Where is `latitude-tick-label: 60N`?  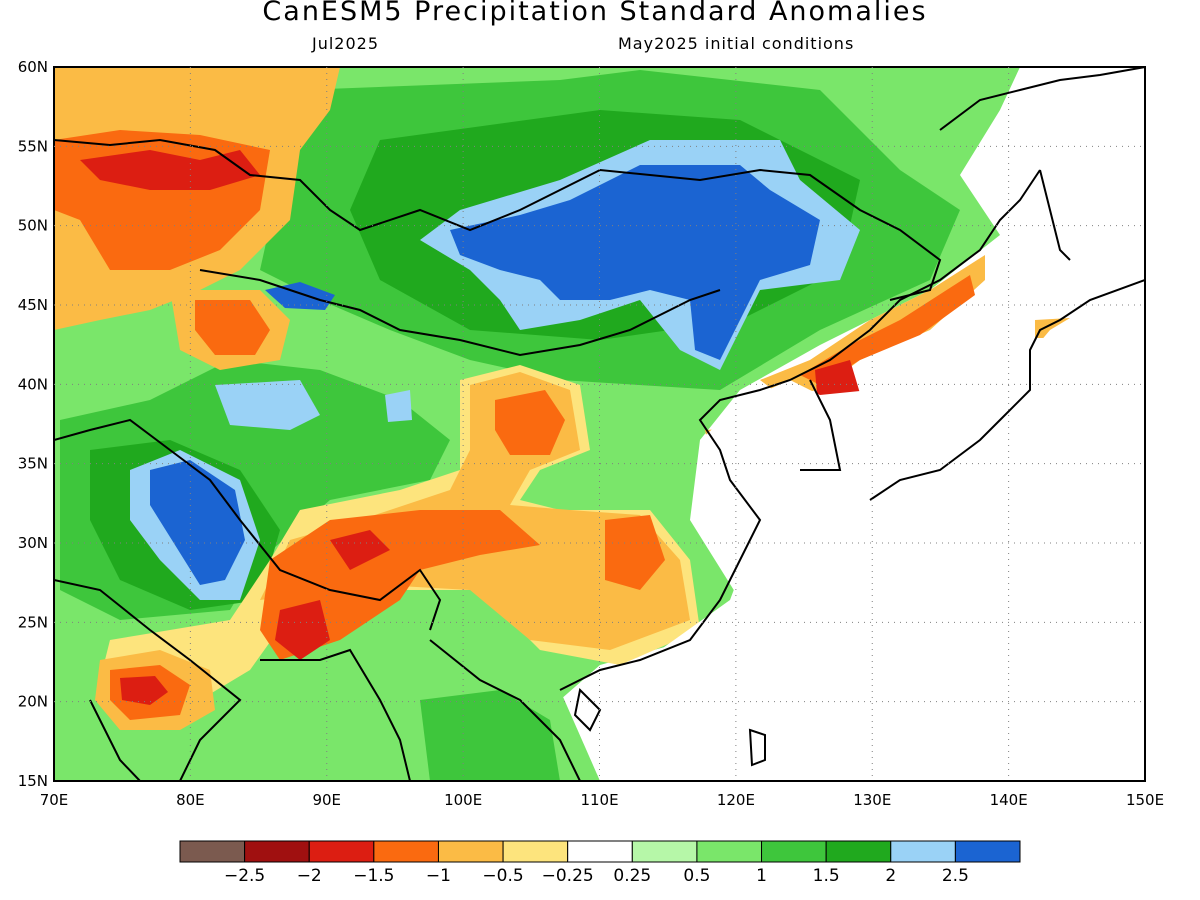 latitude-tick-label: 60N is located at coordinates (33, 67).